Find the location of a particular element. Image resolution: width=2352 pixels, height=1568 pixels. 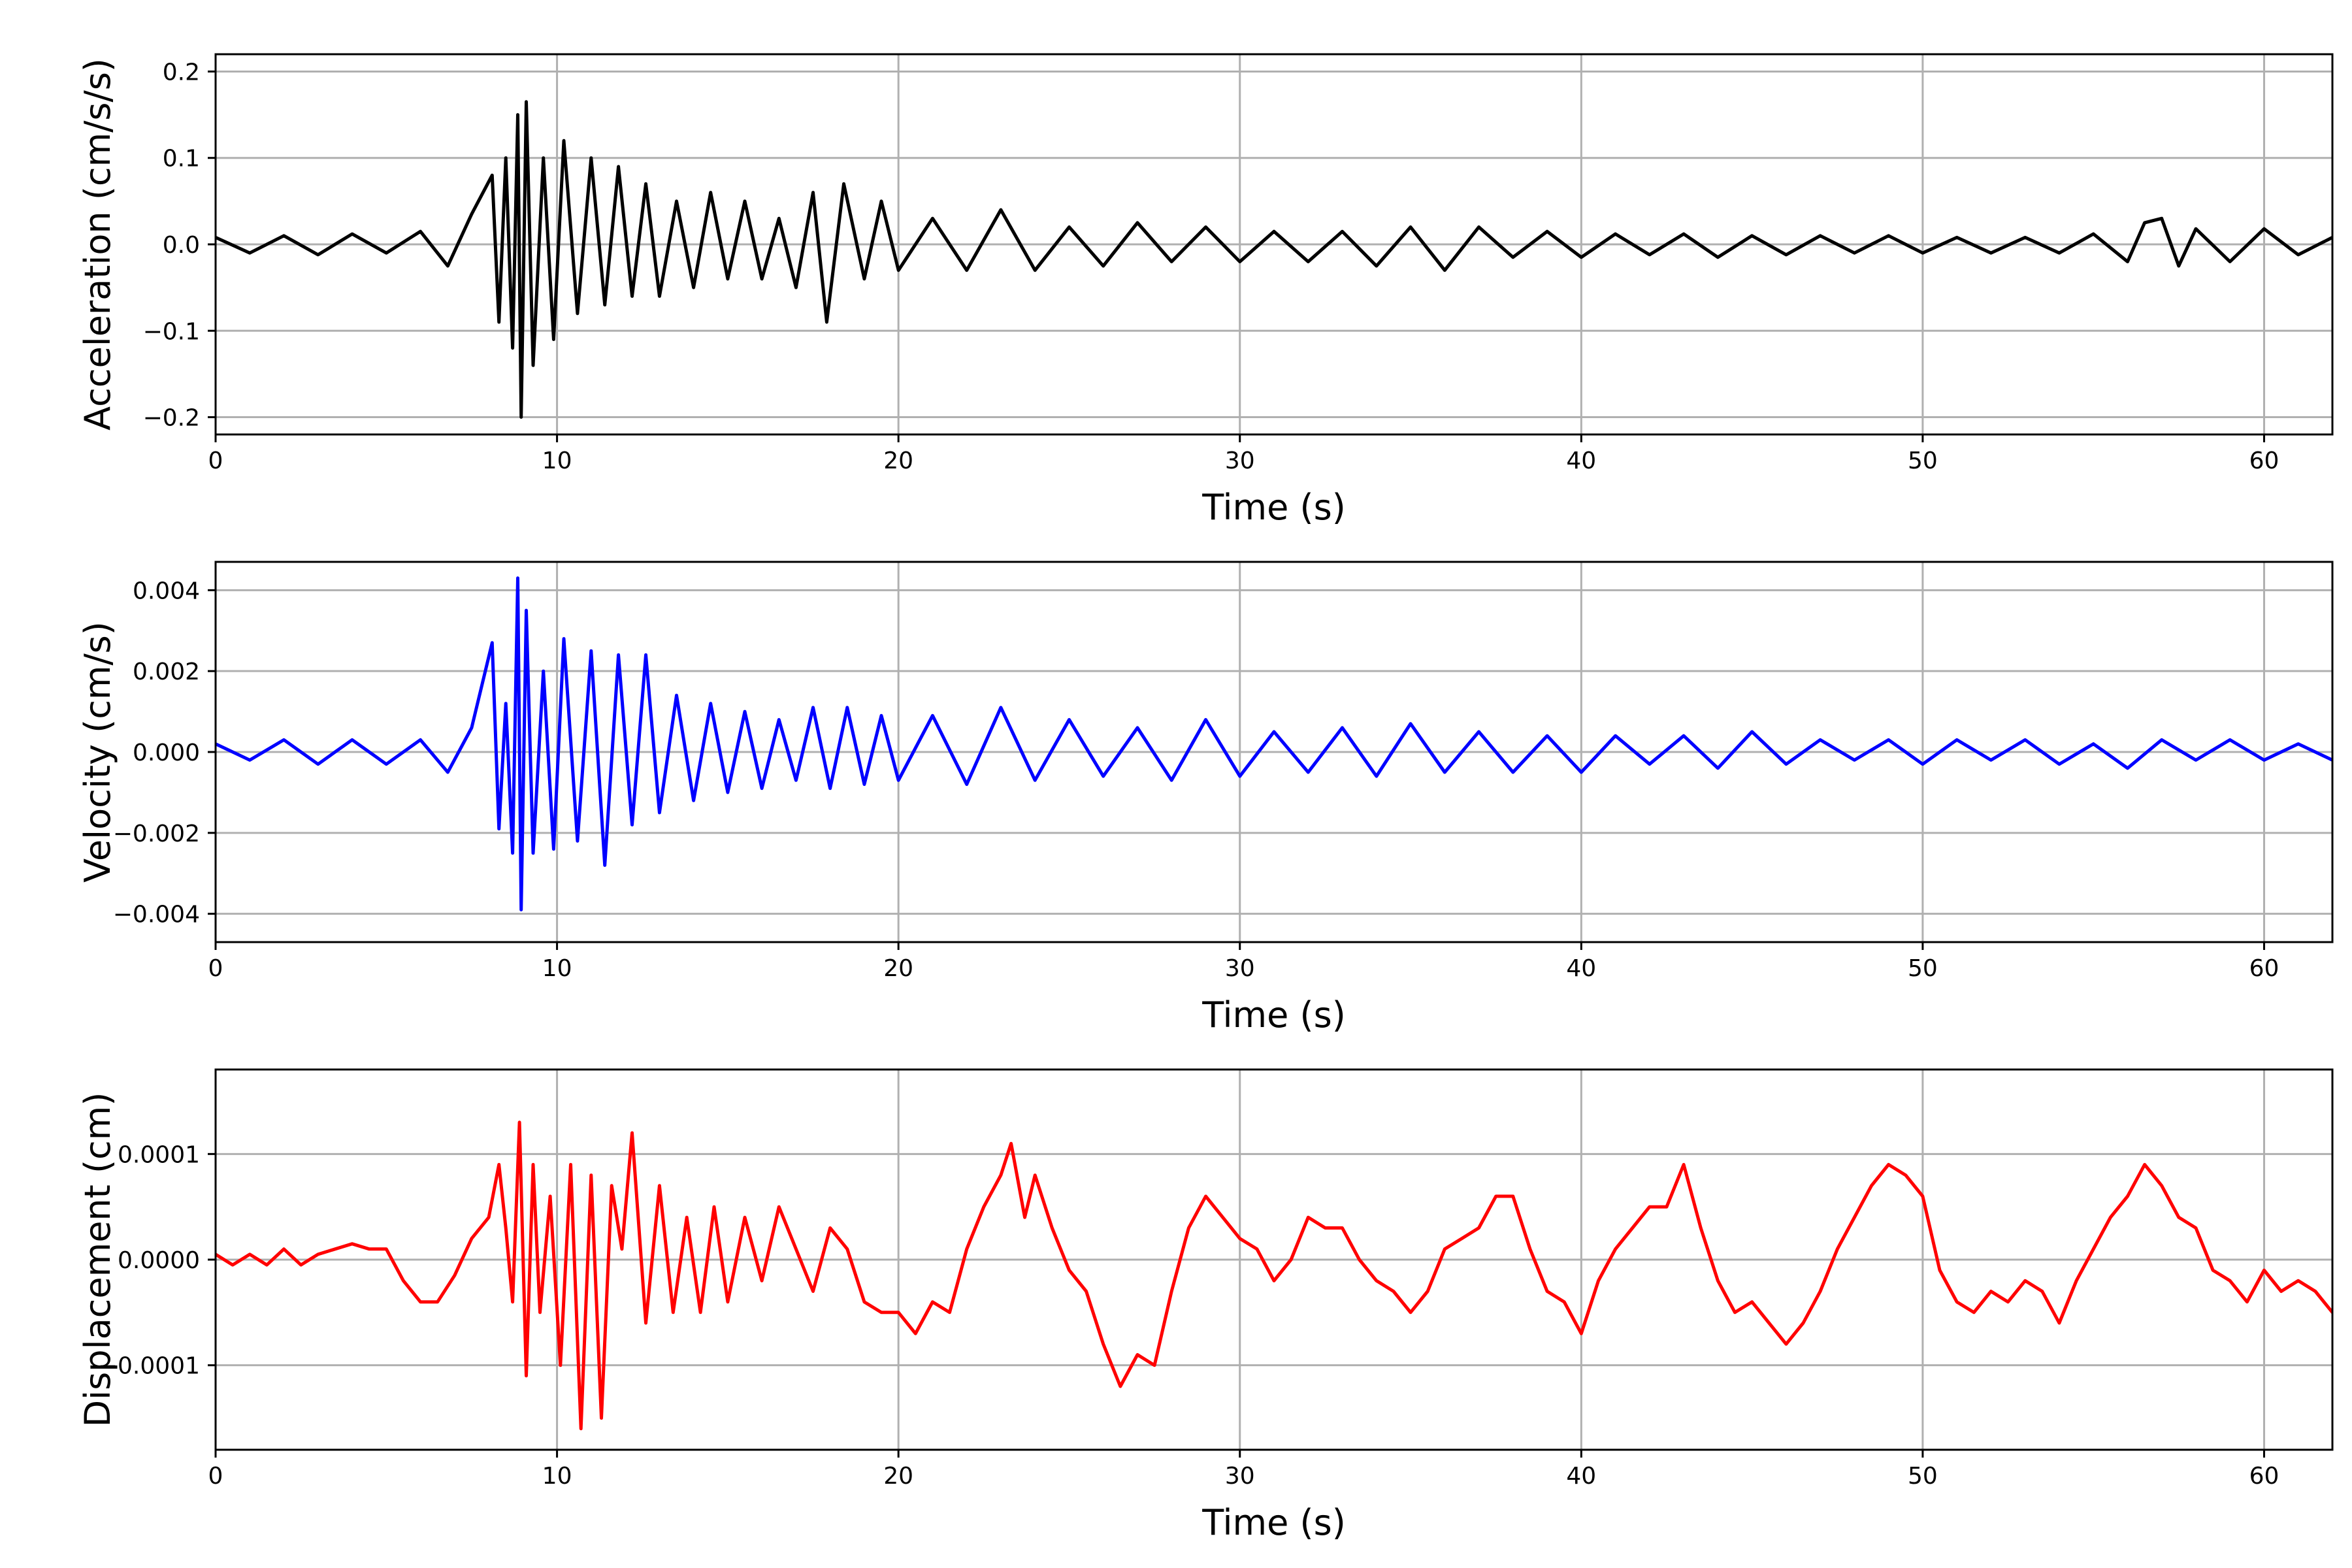

acceleration-x-axis-label: Time (s) is located at coordinates (1273, 507).